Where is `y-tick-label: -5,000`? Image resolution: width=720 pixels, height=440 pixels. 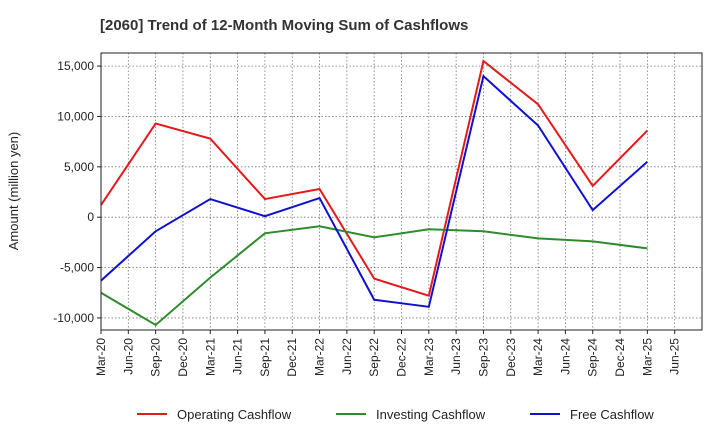 y-tick-label: -5,000 is located at coordinates (77, 268).